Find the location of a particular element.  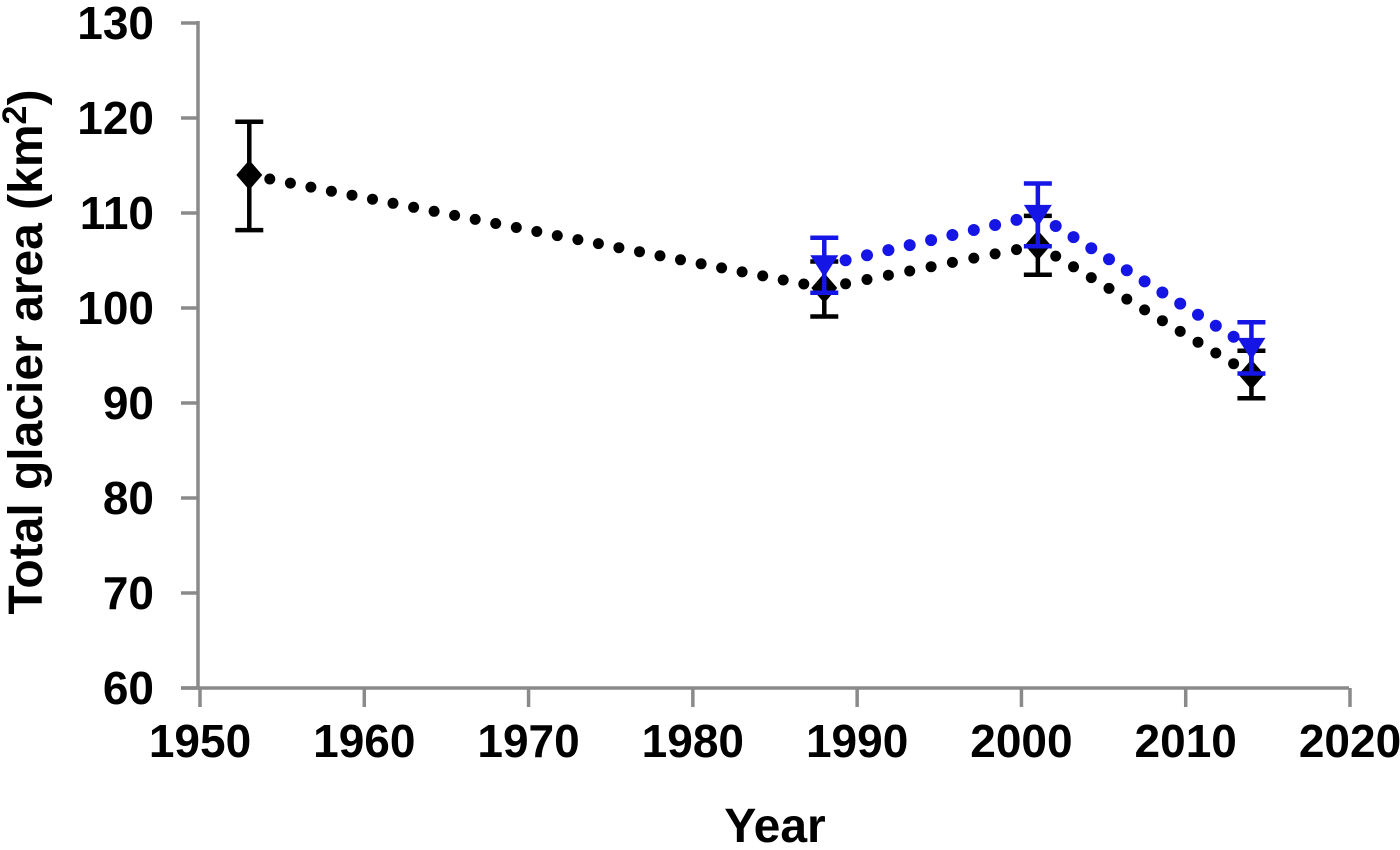

x-tick-label: 1980 is located at coordinates (693, 741).